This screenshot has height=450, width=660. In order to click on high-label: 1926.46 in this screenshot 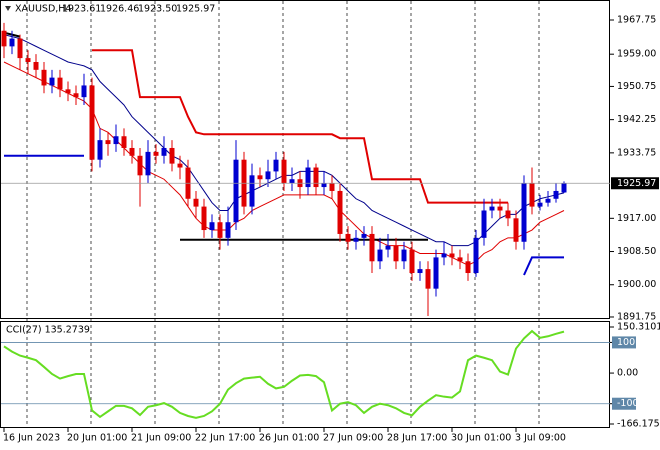, I will do `click(119, 9)`.